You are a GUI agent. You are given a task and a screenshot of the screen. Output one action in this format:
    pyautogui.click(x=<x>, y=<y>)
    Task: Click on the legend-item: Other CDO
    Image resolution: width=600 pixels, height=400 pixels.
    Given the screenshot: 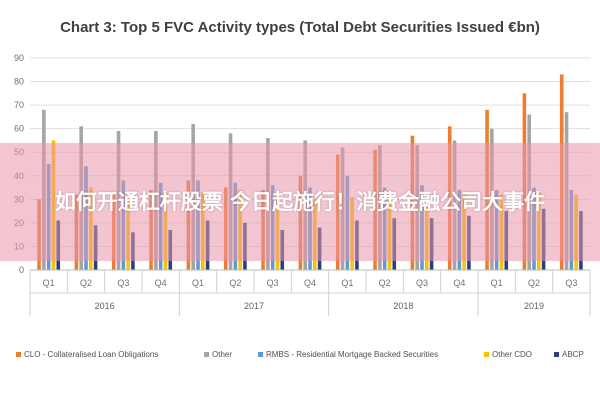 What is the action you would take?
    pyautogui.click(x=508, y=354)
    